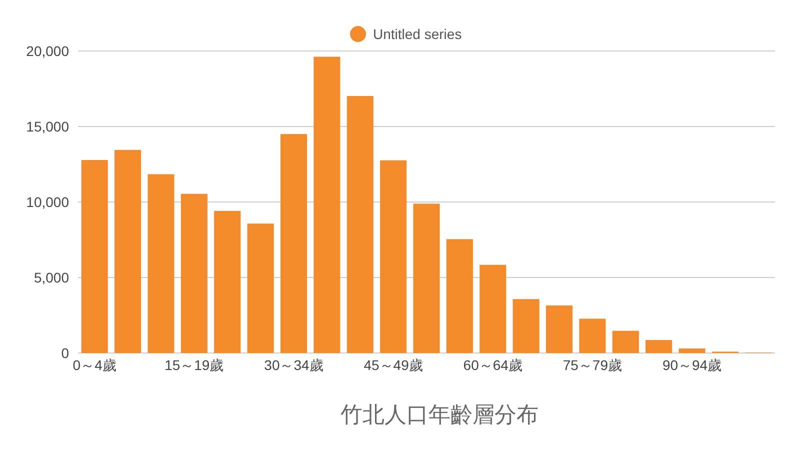 The image size is (800, 450). Describe the element at coordinates (48, 51) in the screenshot. I see `y-tick-label: 20,000` at that location.